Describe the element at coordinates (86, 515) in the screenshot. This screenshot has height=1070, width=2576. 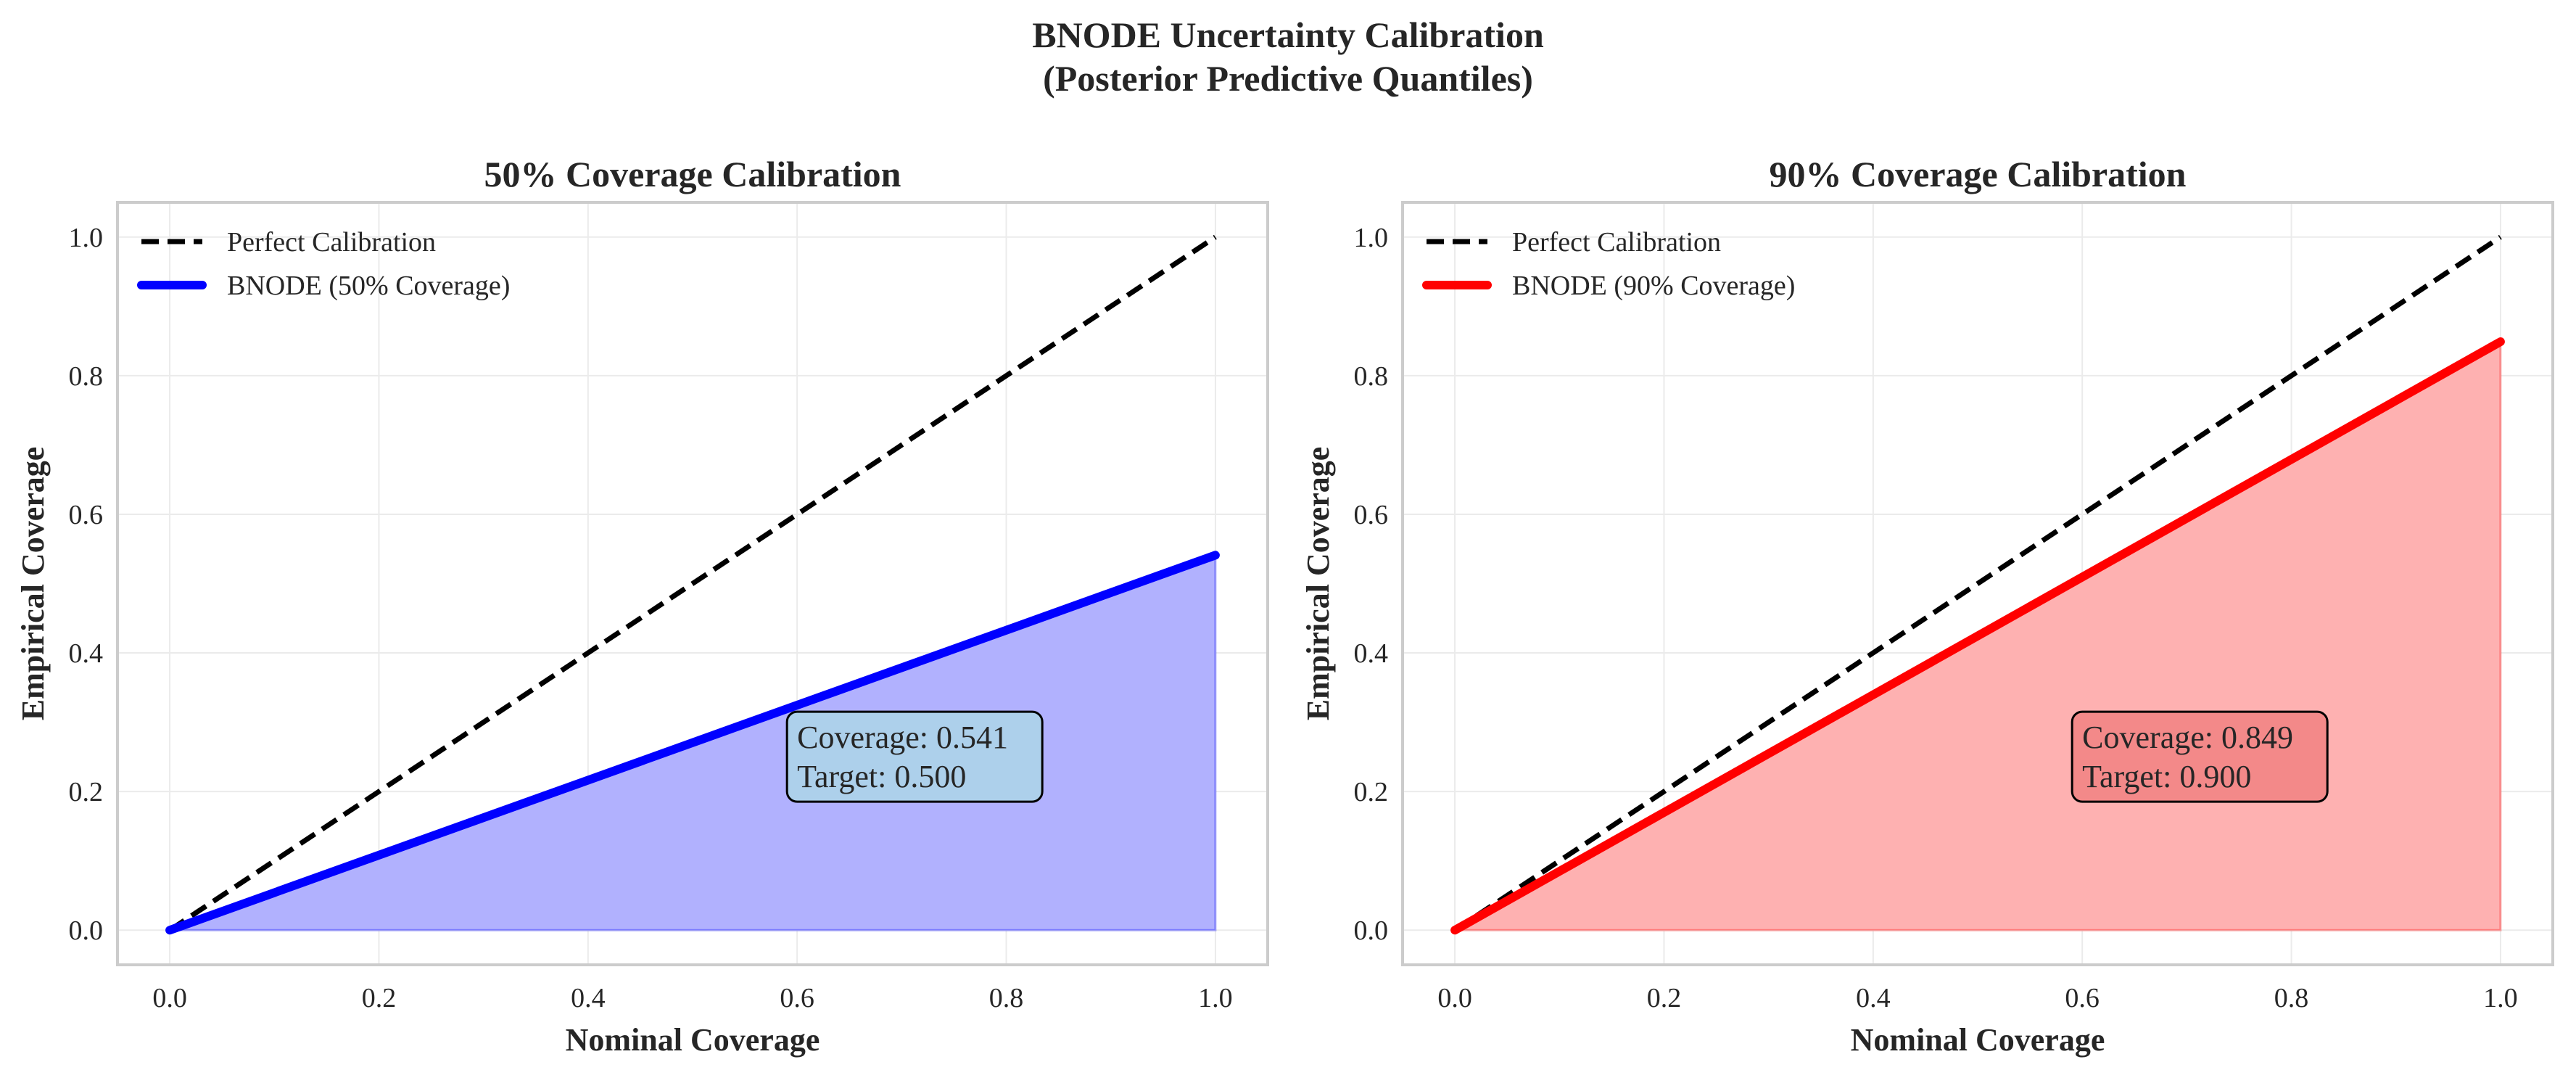
I see `panel-1-ytick-label: 0.6` at that location.